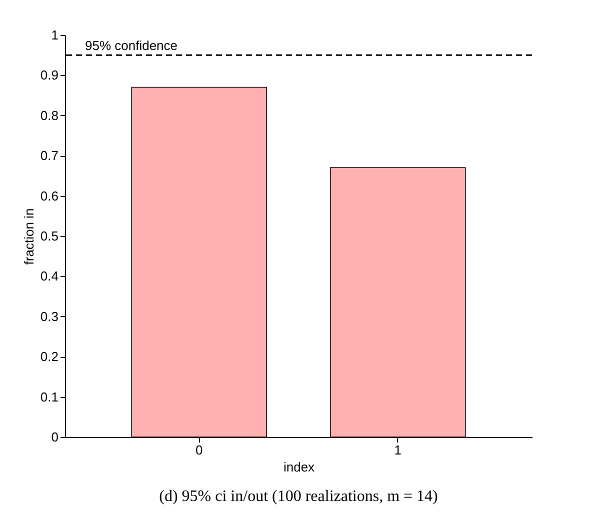 The image size is (594, 529). I want to click on y-axis-title: fraction in, so click(28, 236).